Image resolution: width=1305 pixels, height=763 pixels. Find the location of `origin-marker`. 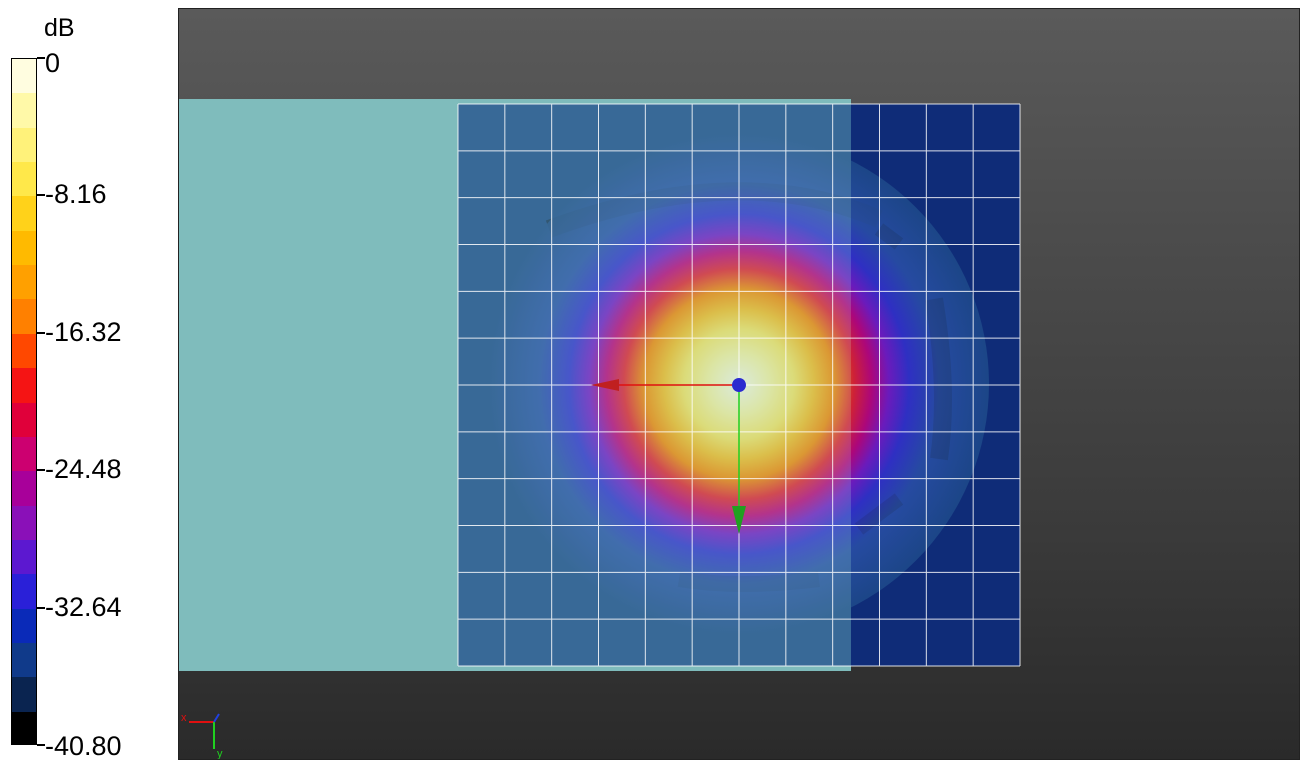

origin-marker is located at coordinates (739, 385).